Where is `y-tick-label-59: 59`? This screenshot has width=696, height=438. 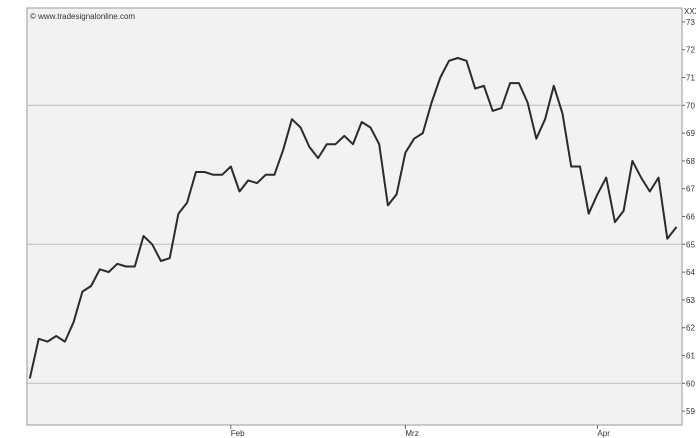
y-tick-label-59: 59 is located at coordinates (690, 411).